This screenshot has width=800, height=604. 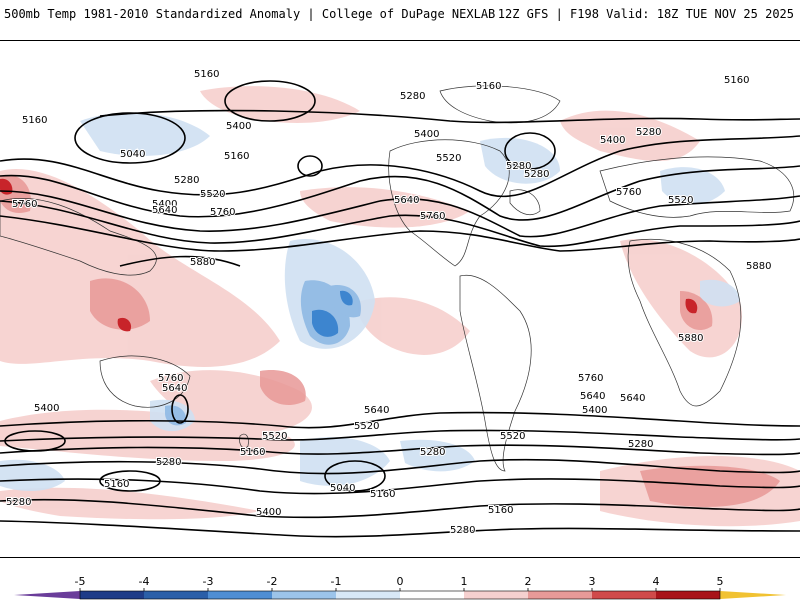 I want to click on colorbar: -5 -4 -3 -2 -1 0 1 2 3 4 5, so click(x=400, y=580).